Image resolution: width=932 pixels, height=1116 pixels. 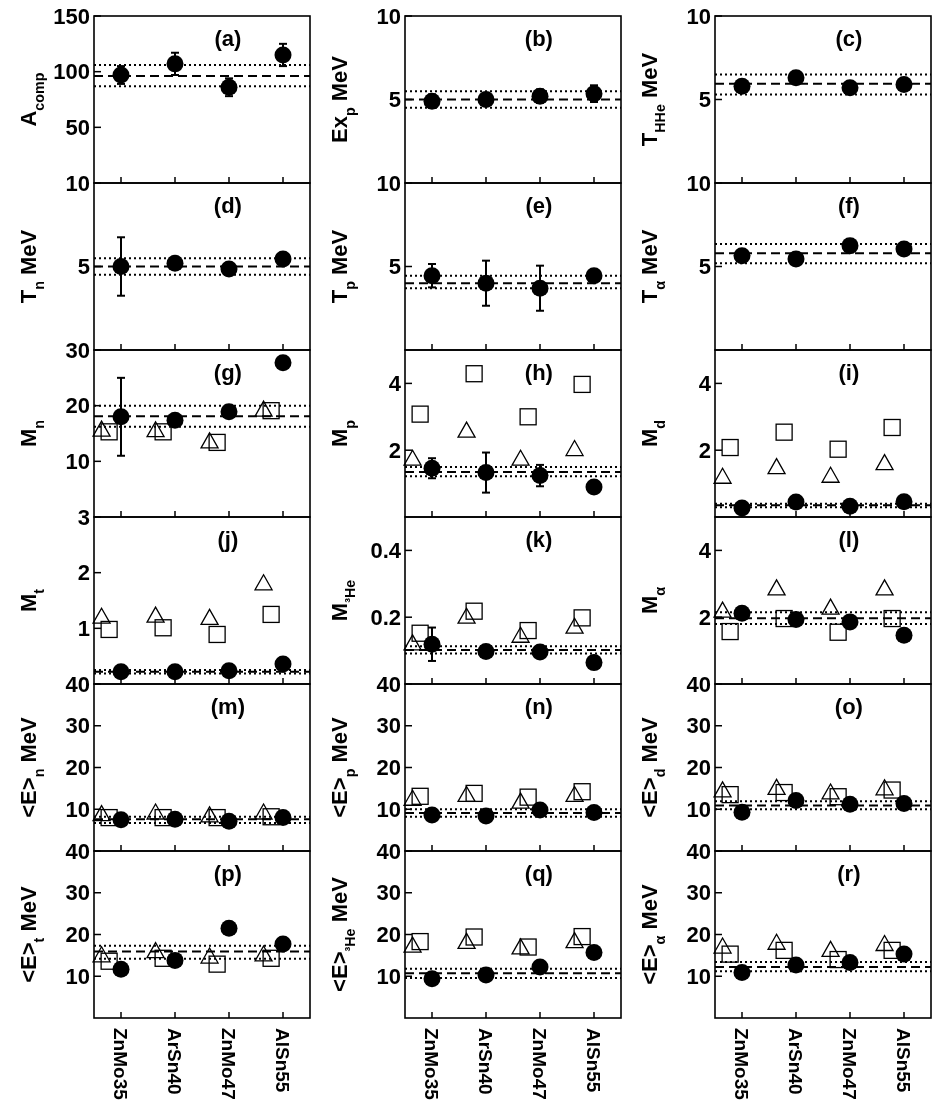 I want to click on annotation: (g), so click(x=227, y=372).